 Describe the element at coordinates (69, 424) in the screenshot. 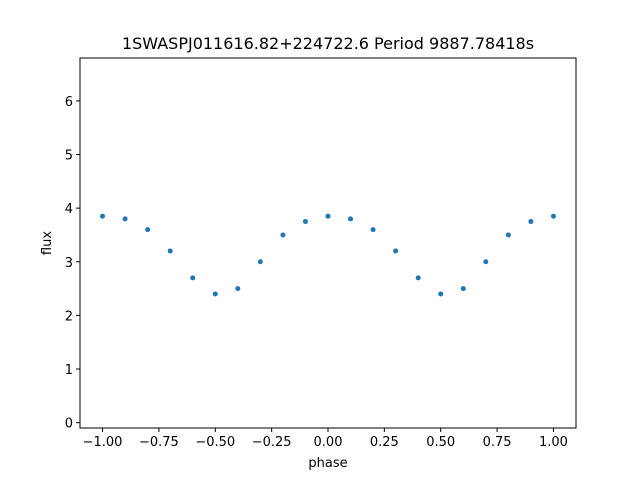

I see `y-tick-label: 0` at that location.